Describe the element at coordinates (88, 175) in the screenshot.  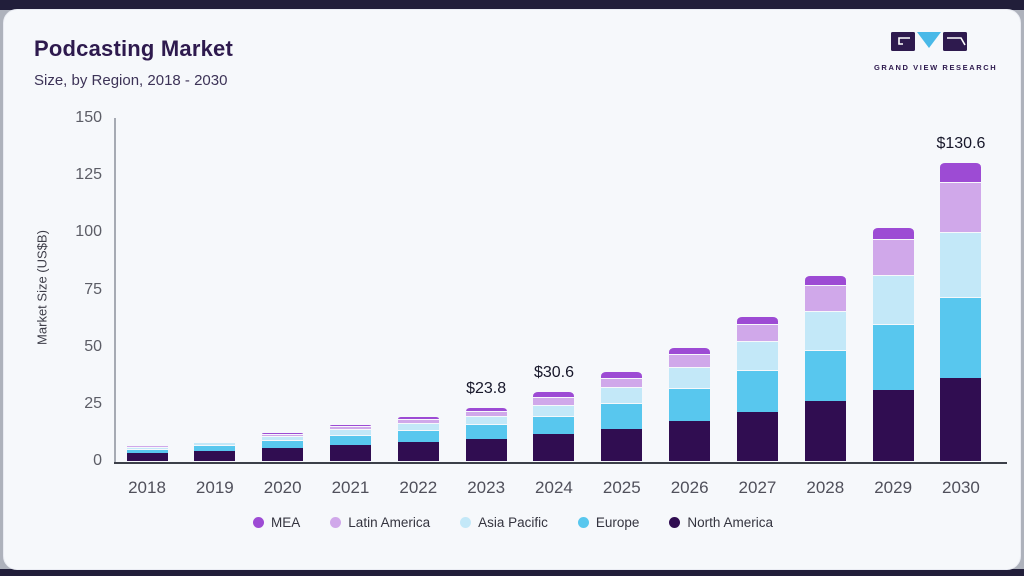
I see `y-axis-tick: 125` at that location.